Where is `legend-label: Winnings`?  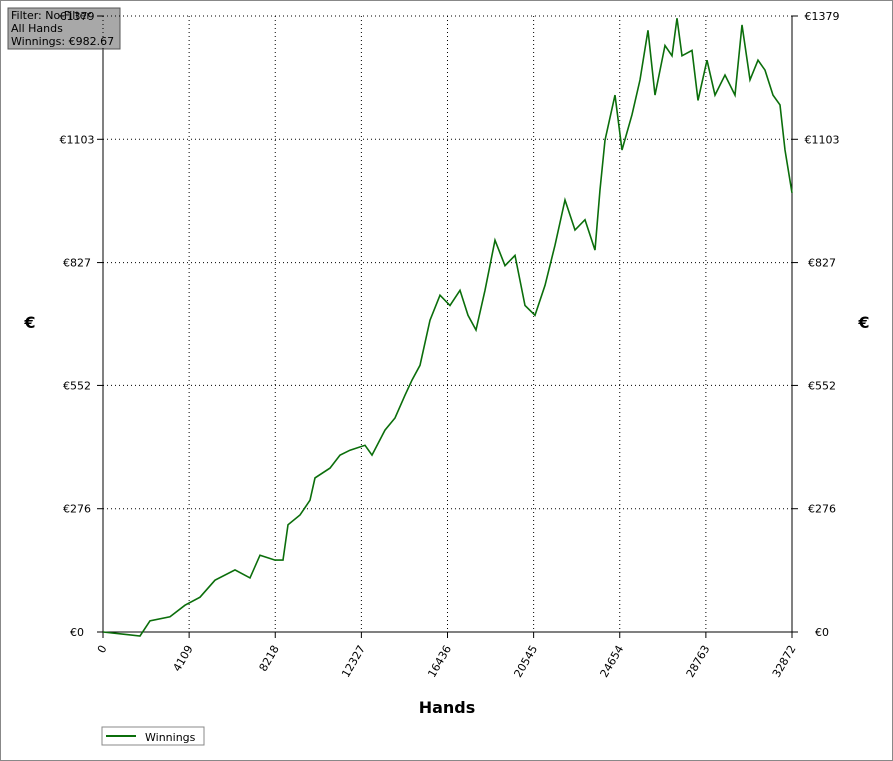 legend-label: Winnings is located at coordinates (170, 737).